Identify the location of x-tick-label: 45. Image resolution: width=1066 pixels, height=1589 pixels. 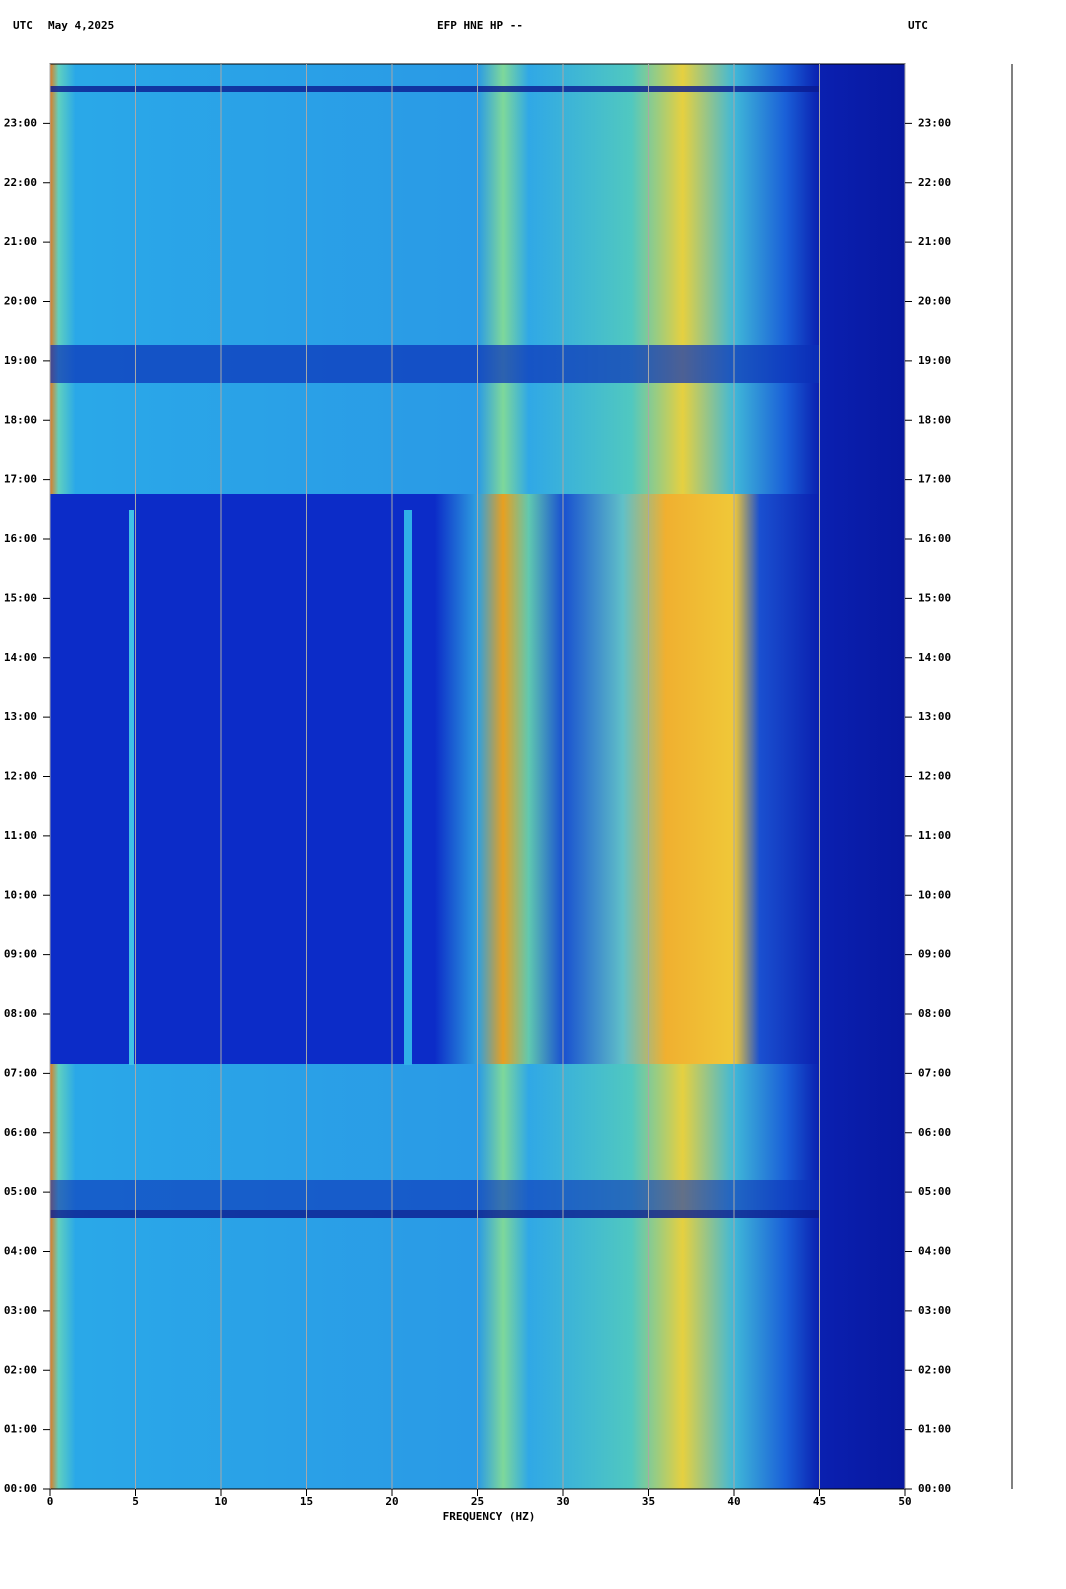
(819, 1501).